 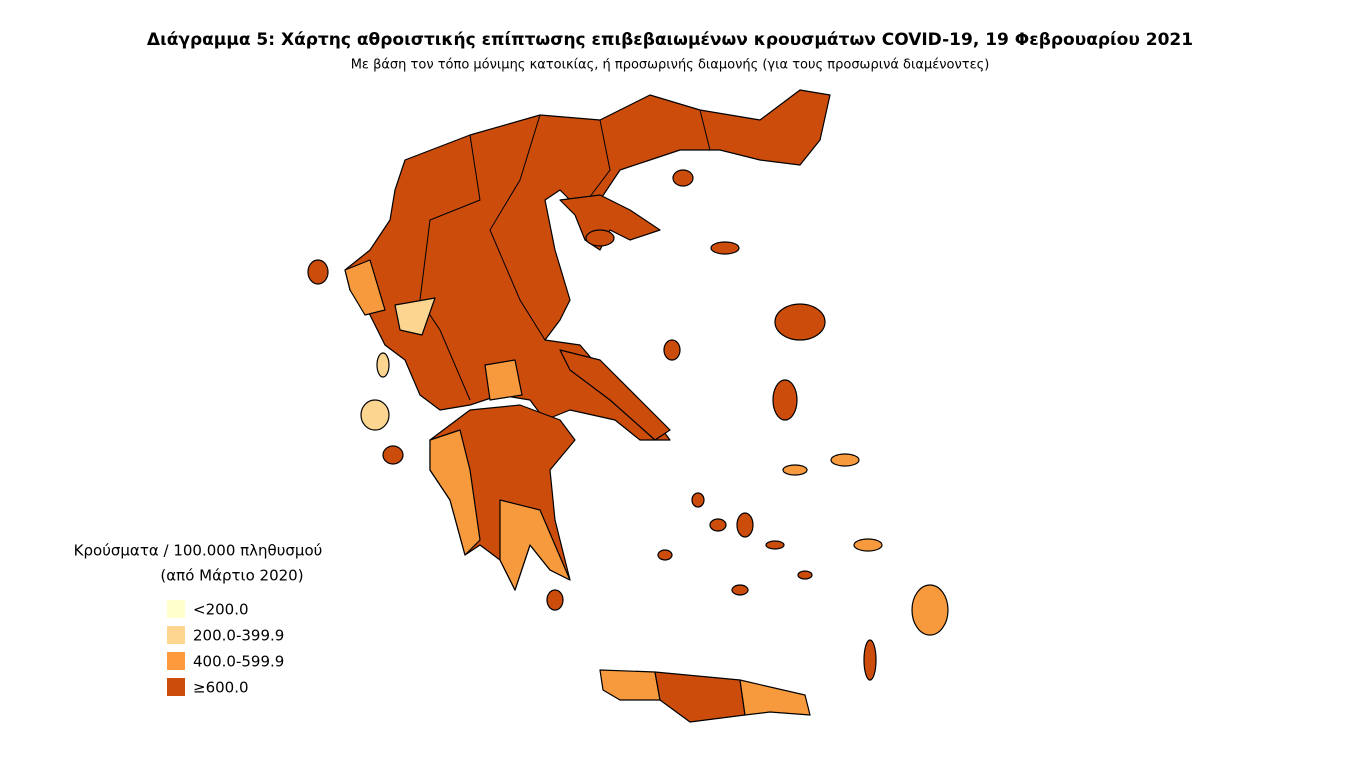 I want to click on legend-label: ≥600.0, so click(x=221, y=688).